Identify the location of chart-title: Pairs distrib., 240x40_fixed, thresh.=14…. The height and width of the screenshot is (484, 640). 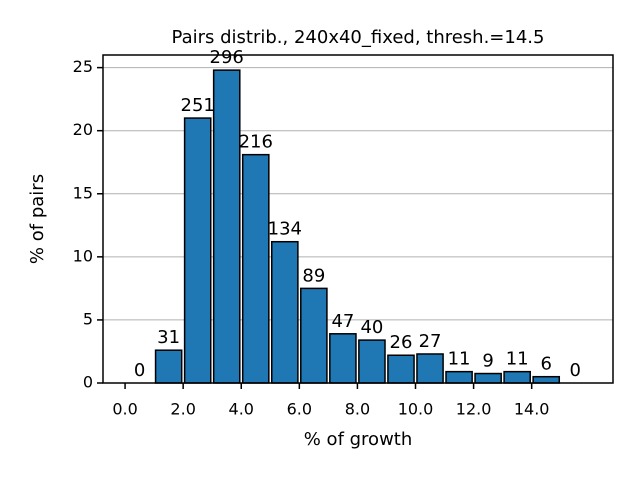
(358, 37).